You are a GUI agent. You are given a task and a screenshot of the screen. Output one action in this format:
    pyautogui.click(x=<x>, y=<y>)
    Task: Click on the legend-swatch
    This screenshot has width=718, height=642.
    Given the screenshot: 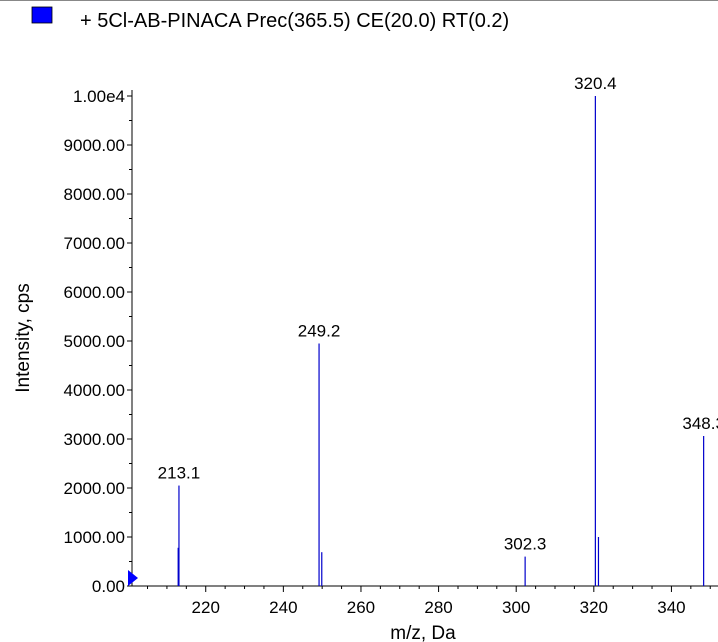 What is the action you would take?
    pyautogui.click(x=42, y=15)
    